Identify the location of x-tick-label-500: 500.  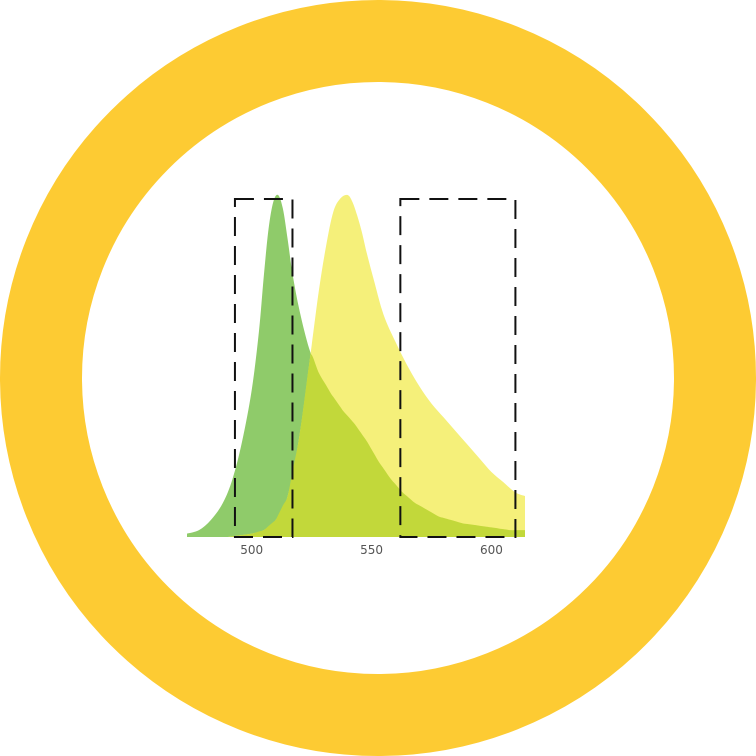
(251, 550).